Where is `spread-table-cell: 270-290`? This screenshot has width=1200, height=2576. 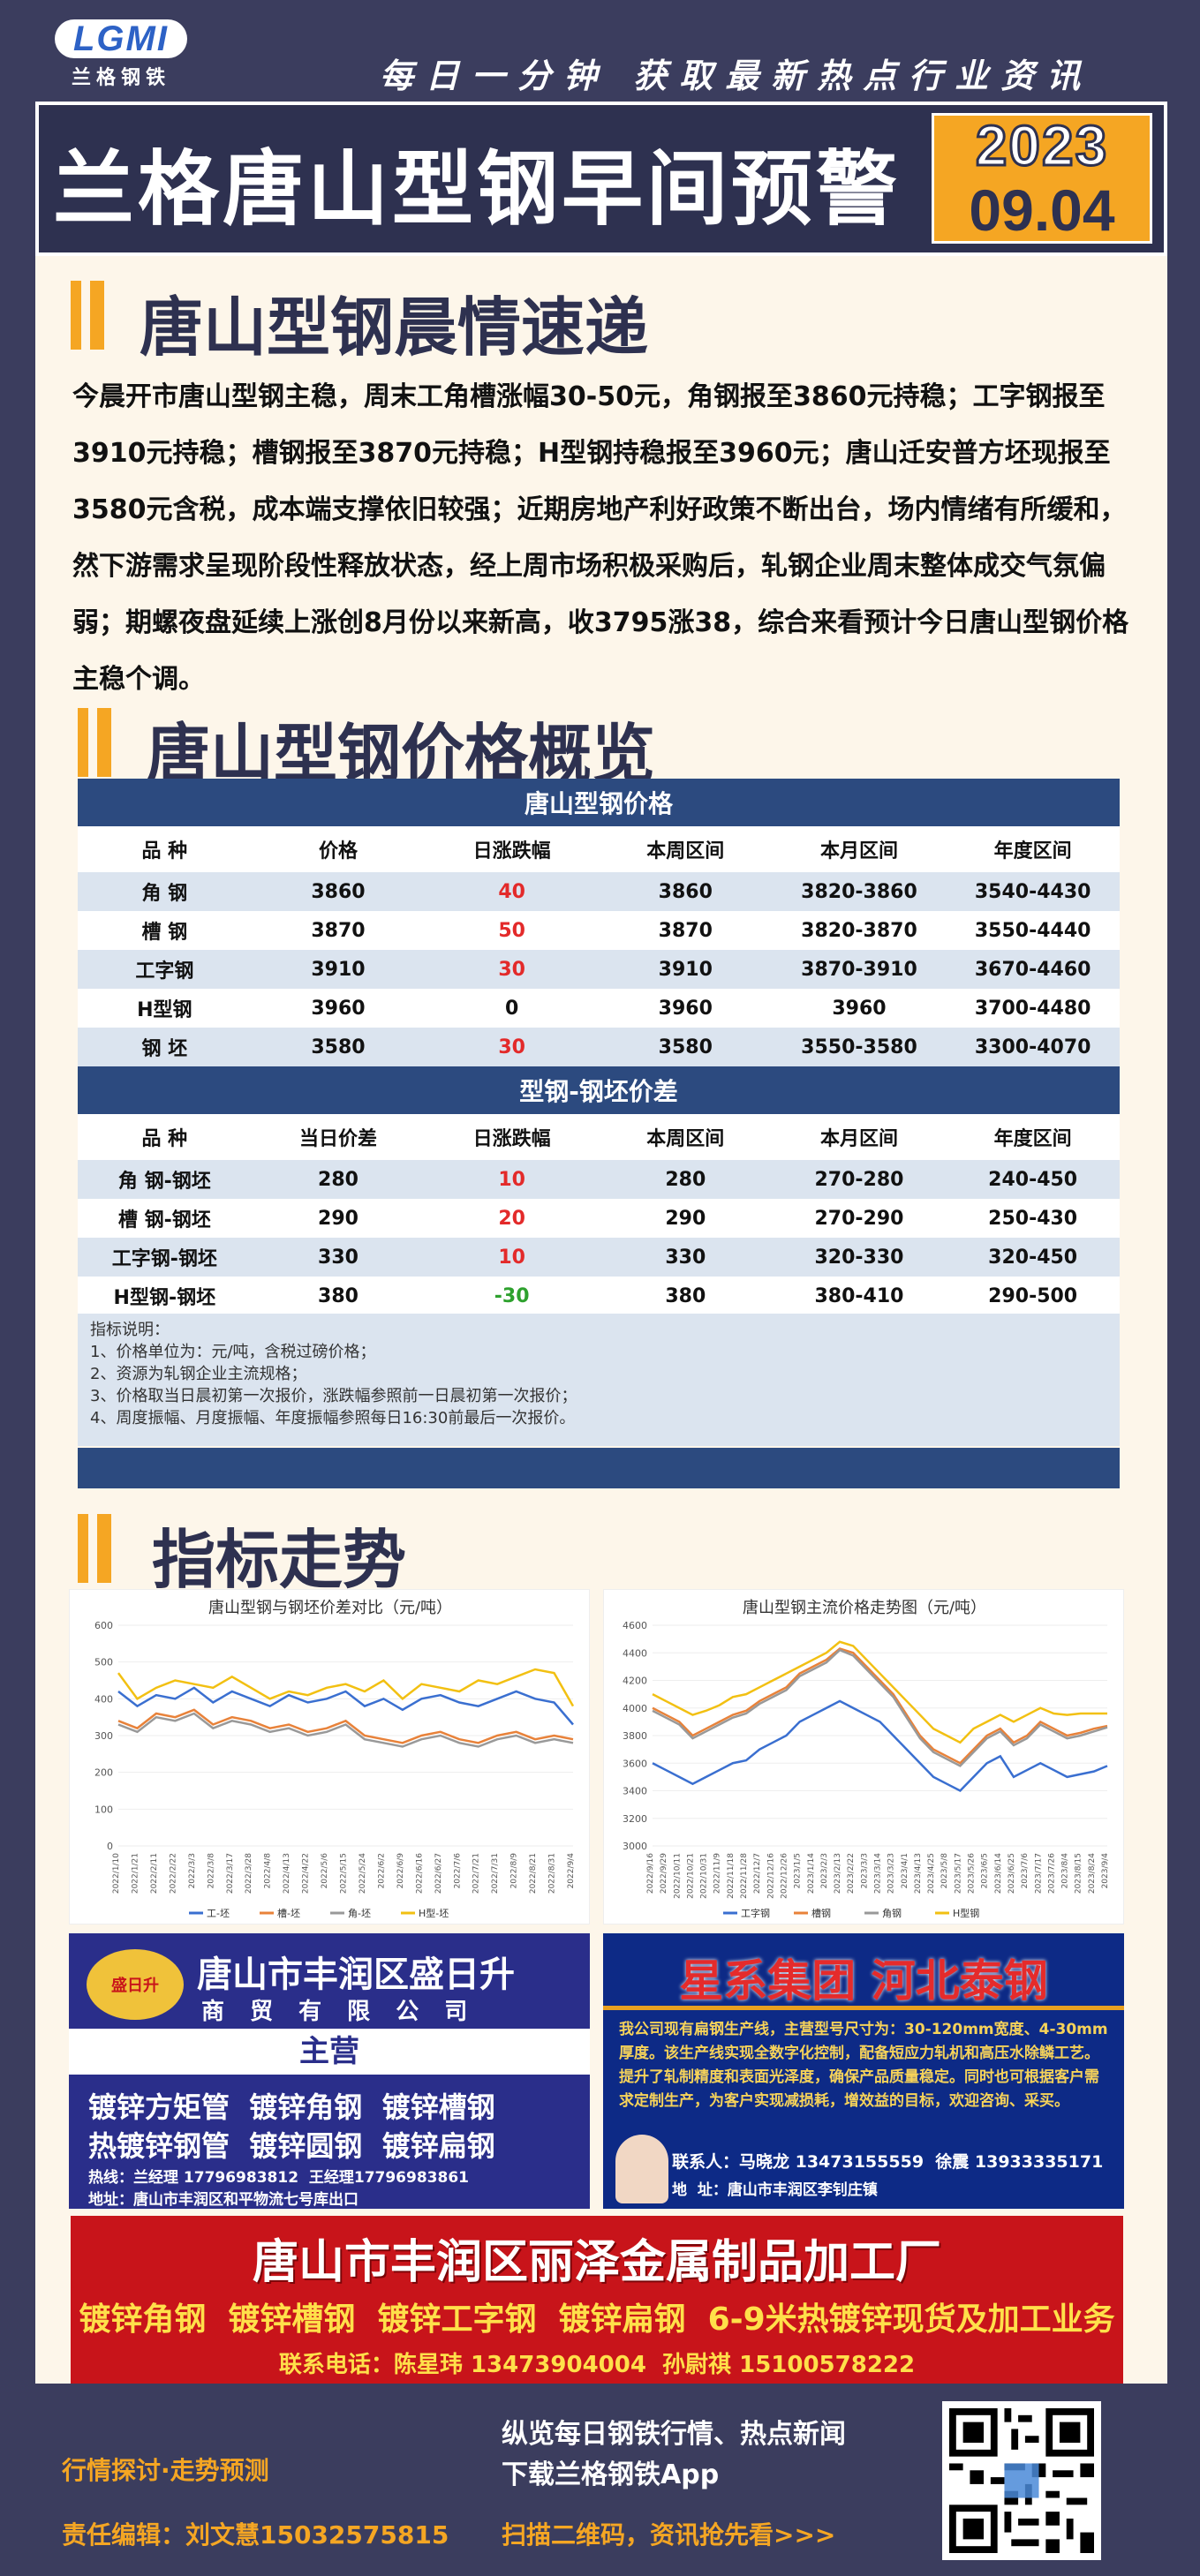
spread-table-cell: 270-290 is located at coordinates (859, 1219).